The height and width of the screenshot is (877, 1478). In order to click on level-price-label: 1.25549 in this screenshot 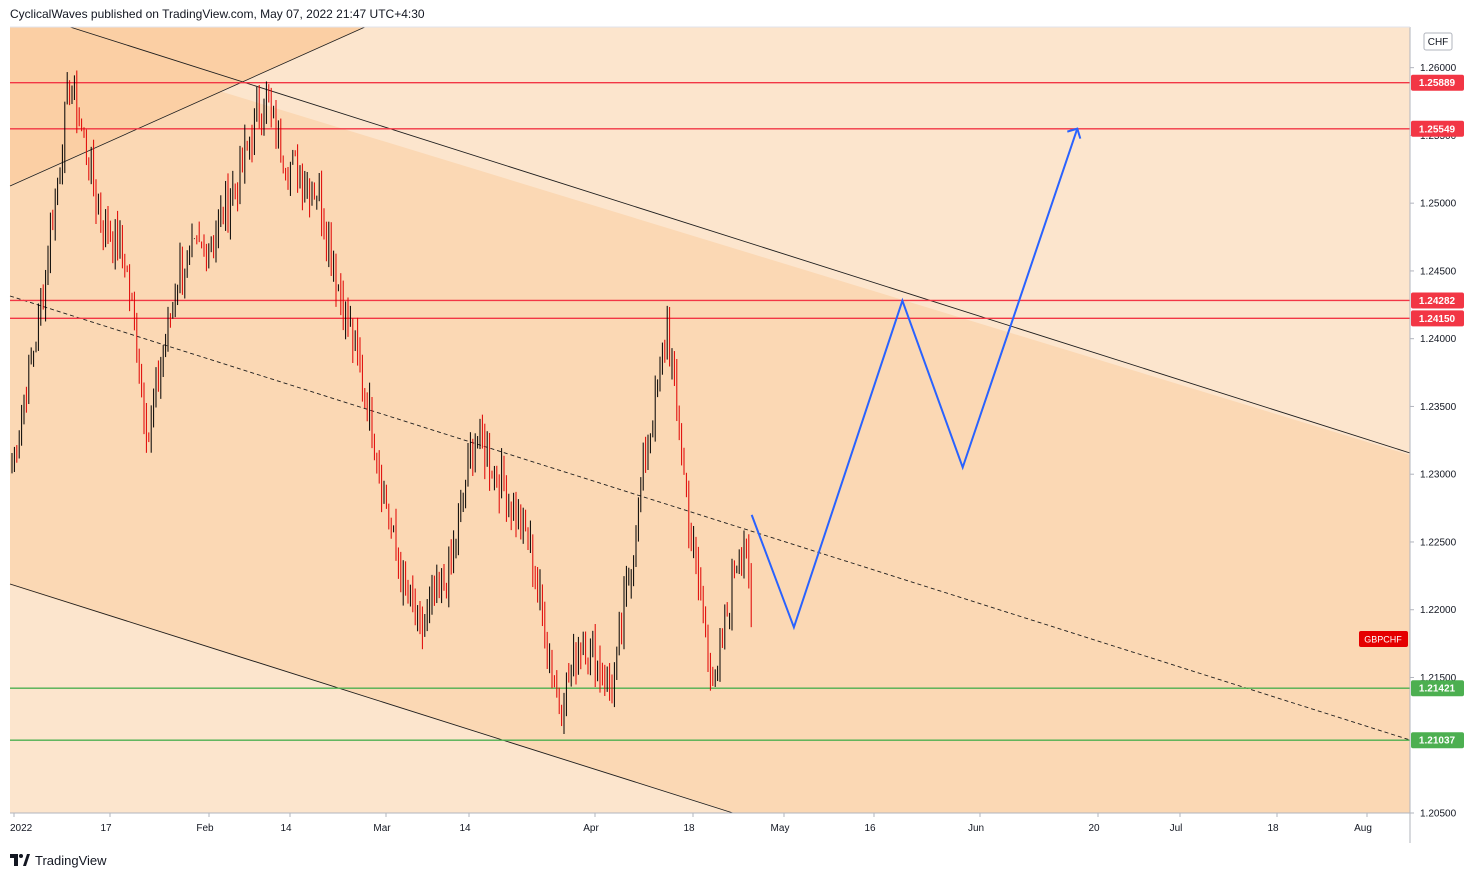, I will do `click(1437, 129)`.